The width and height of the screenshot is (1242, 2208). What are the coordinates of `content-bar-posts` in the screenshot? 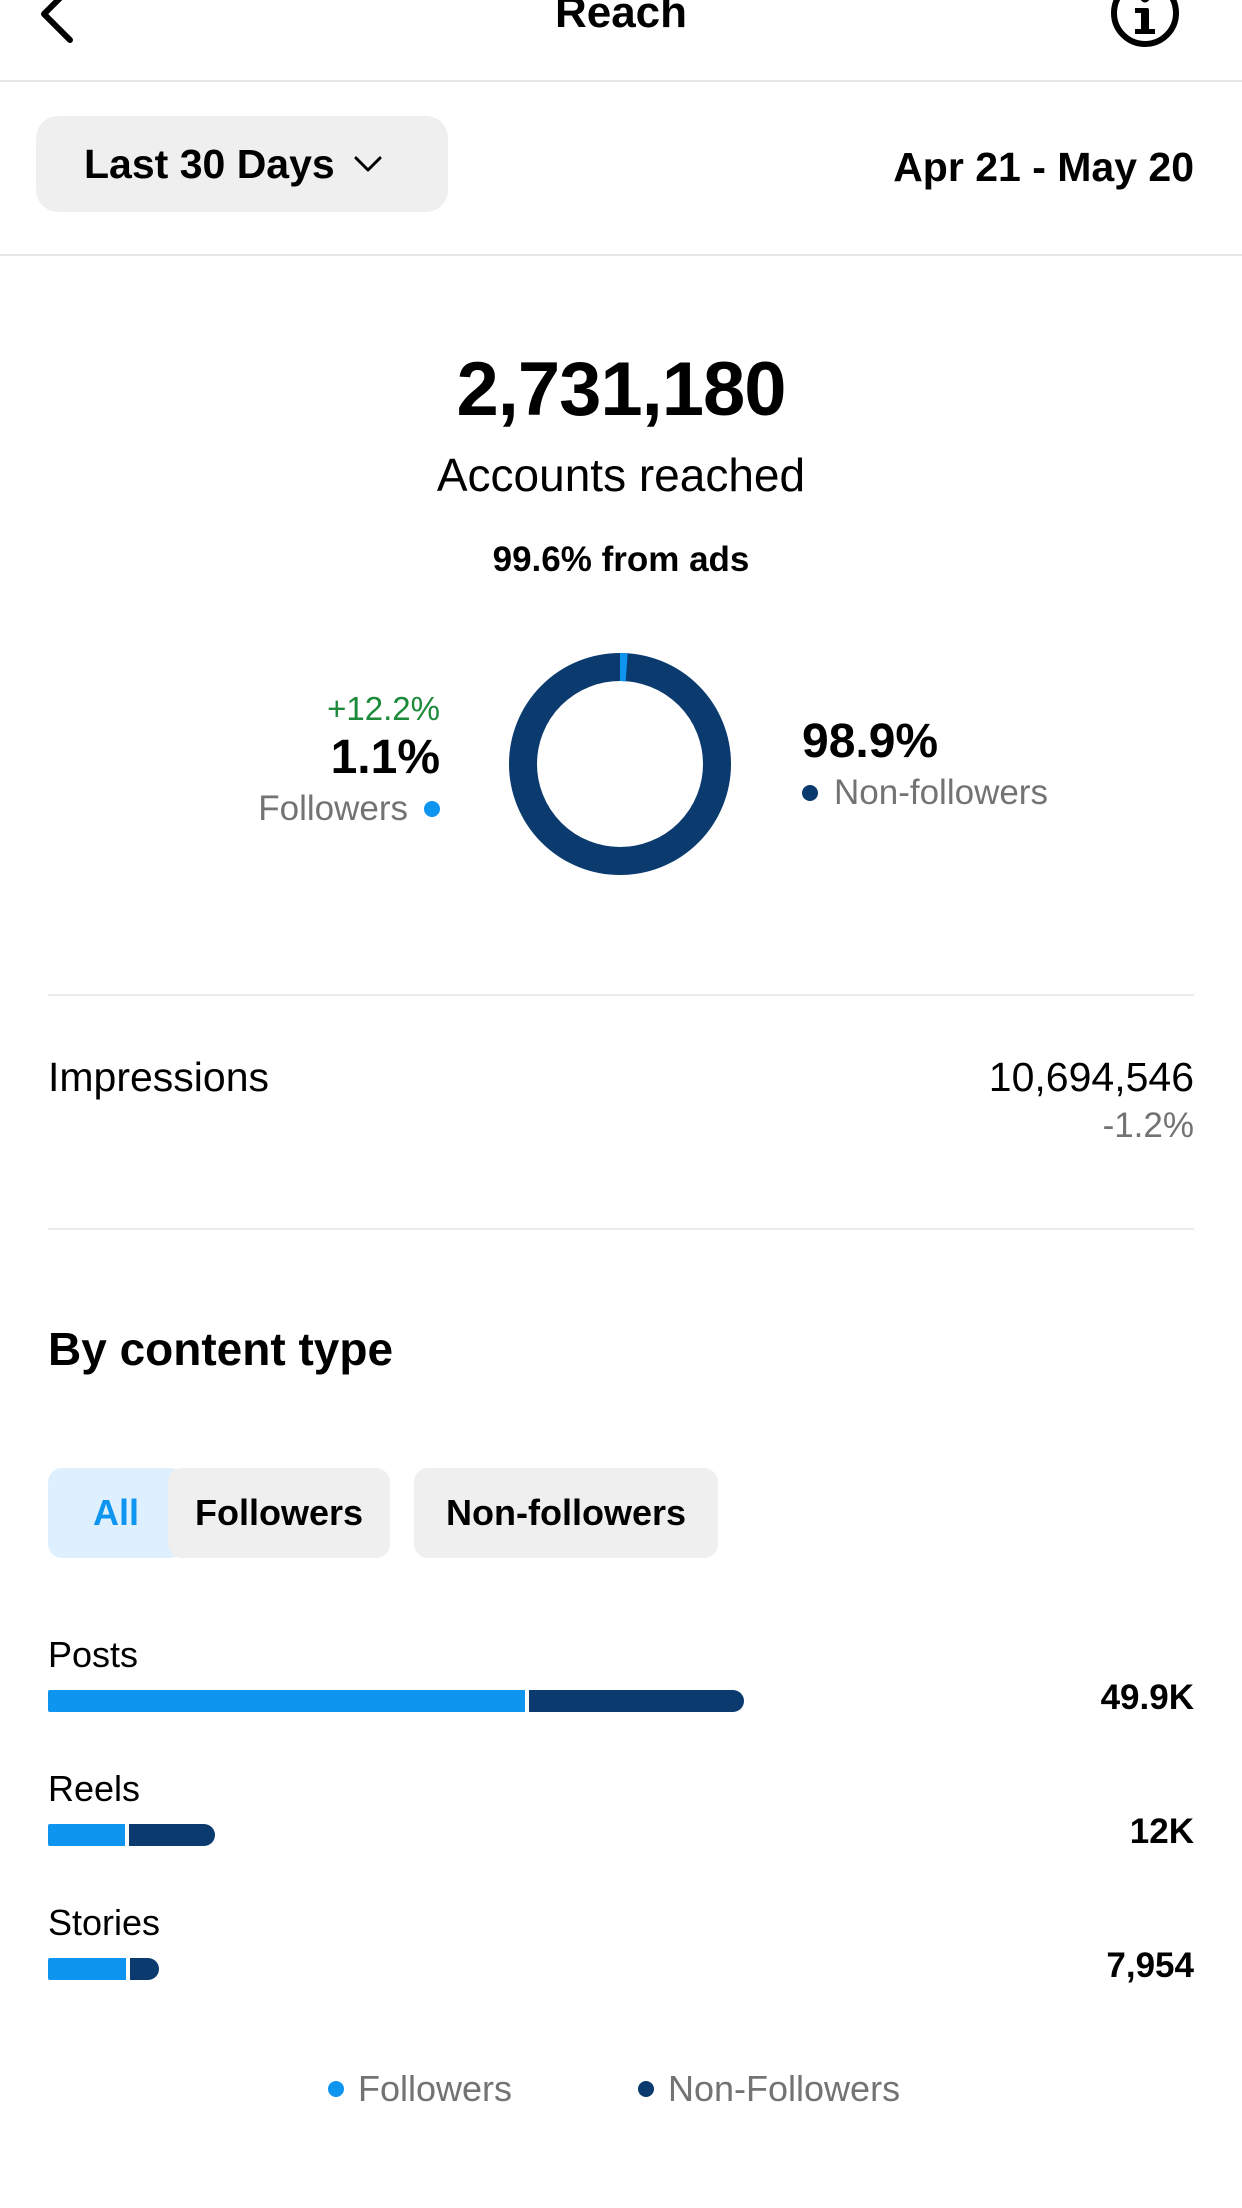 It's located at (396, 1701).